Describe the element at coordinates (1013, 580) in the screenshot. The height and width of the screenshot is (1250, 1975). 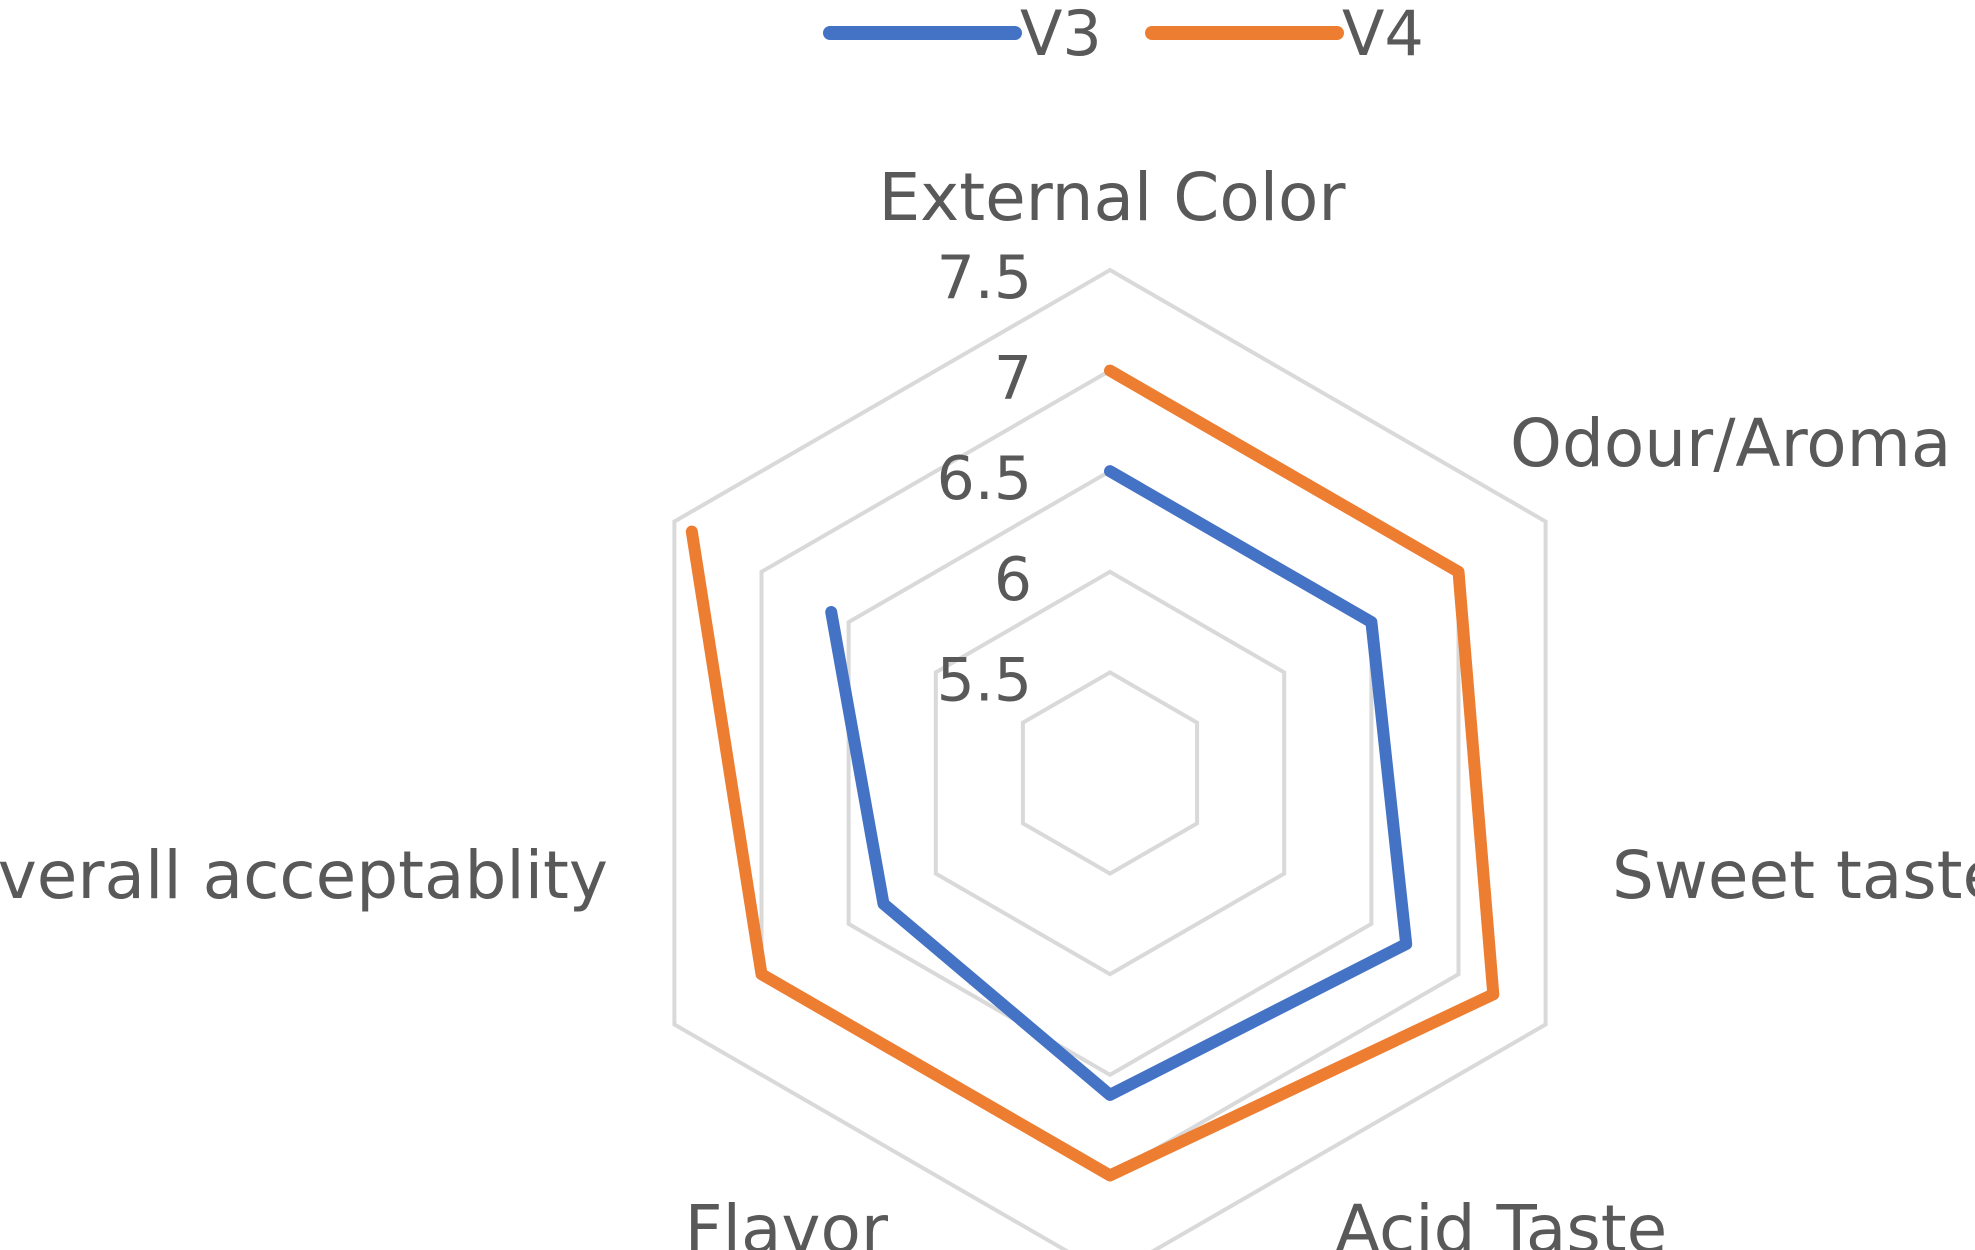
I see `tick-label: 6` at that location.